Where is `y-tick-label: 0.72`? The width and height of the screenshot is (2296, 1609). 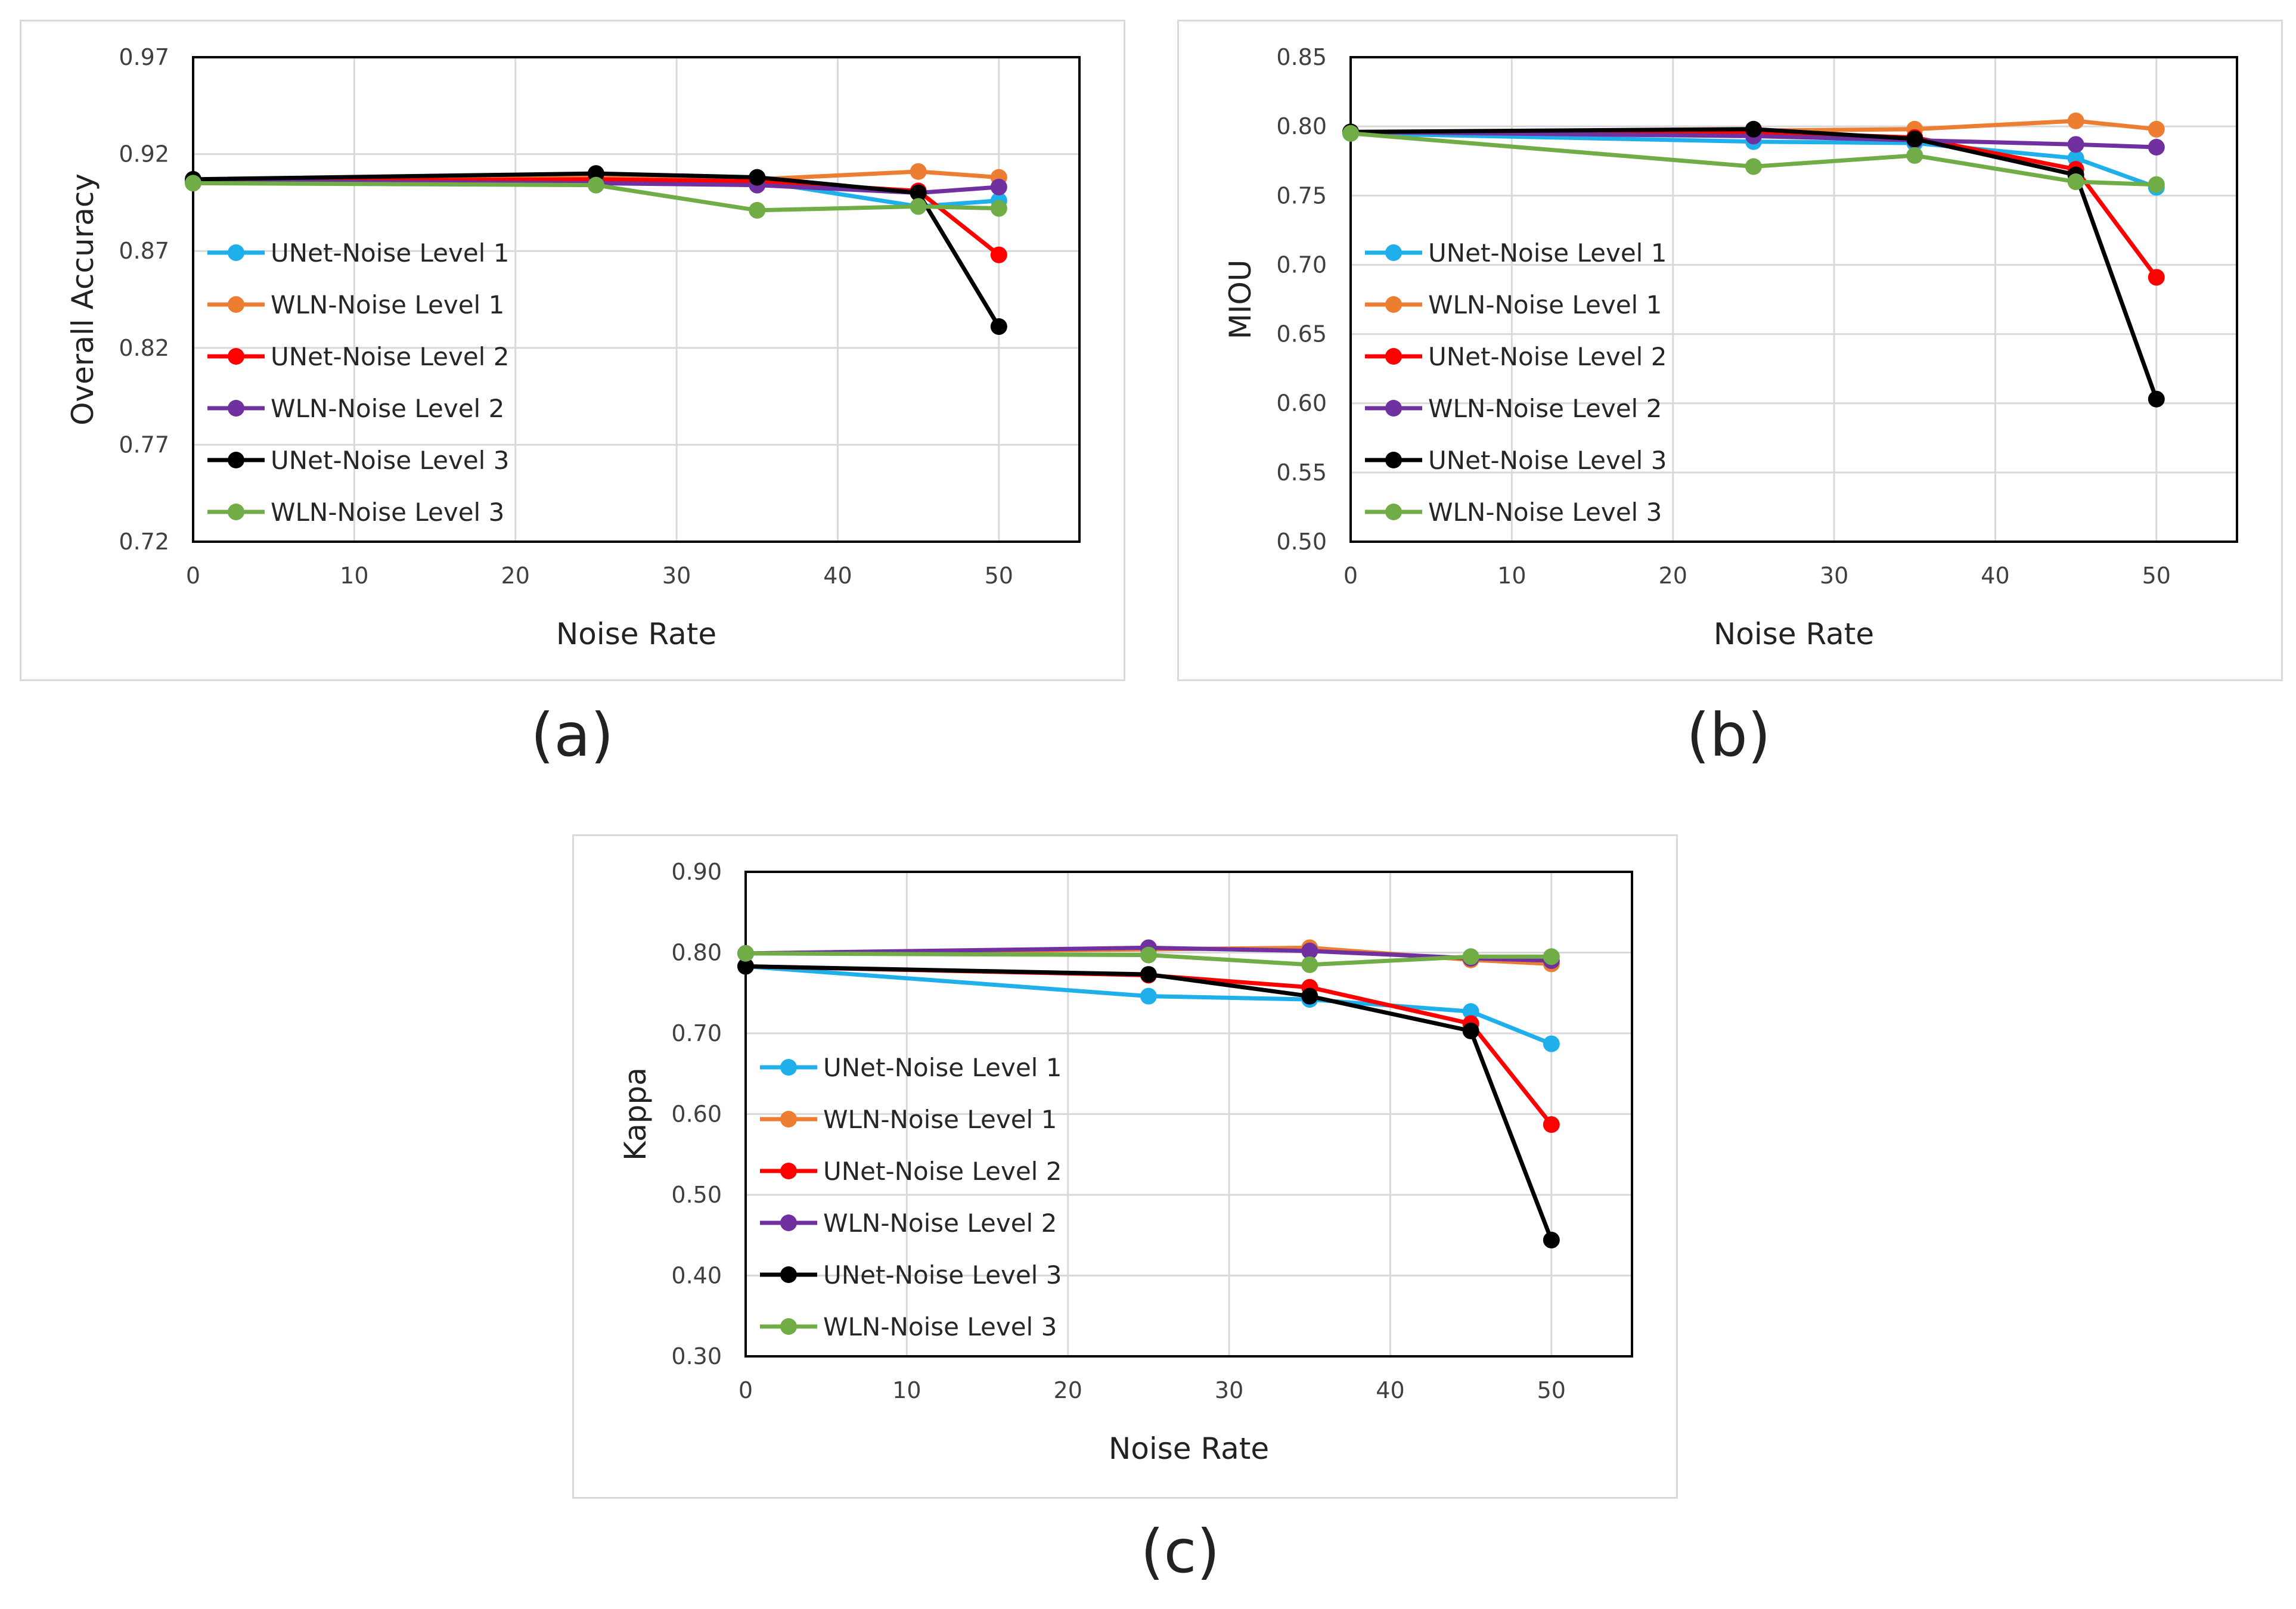 y-tick-label: 0.72 is located at coordinates (144, 542).